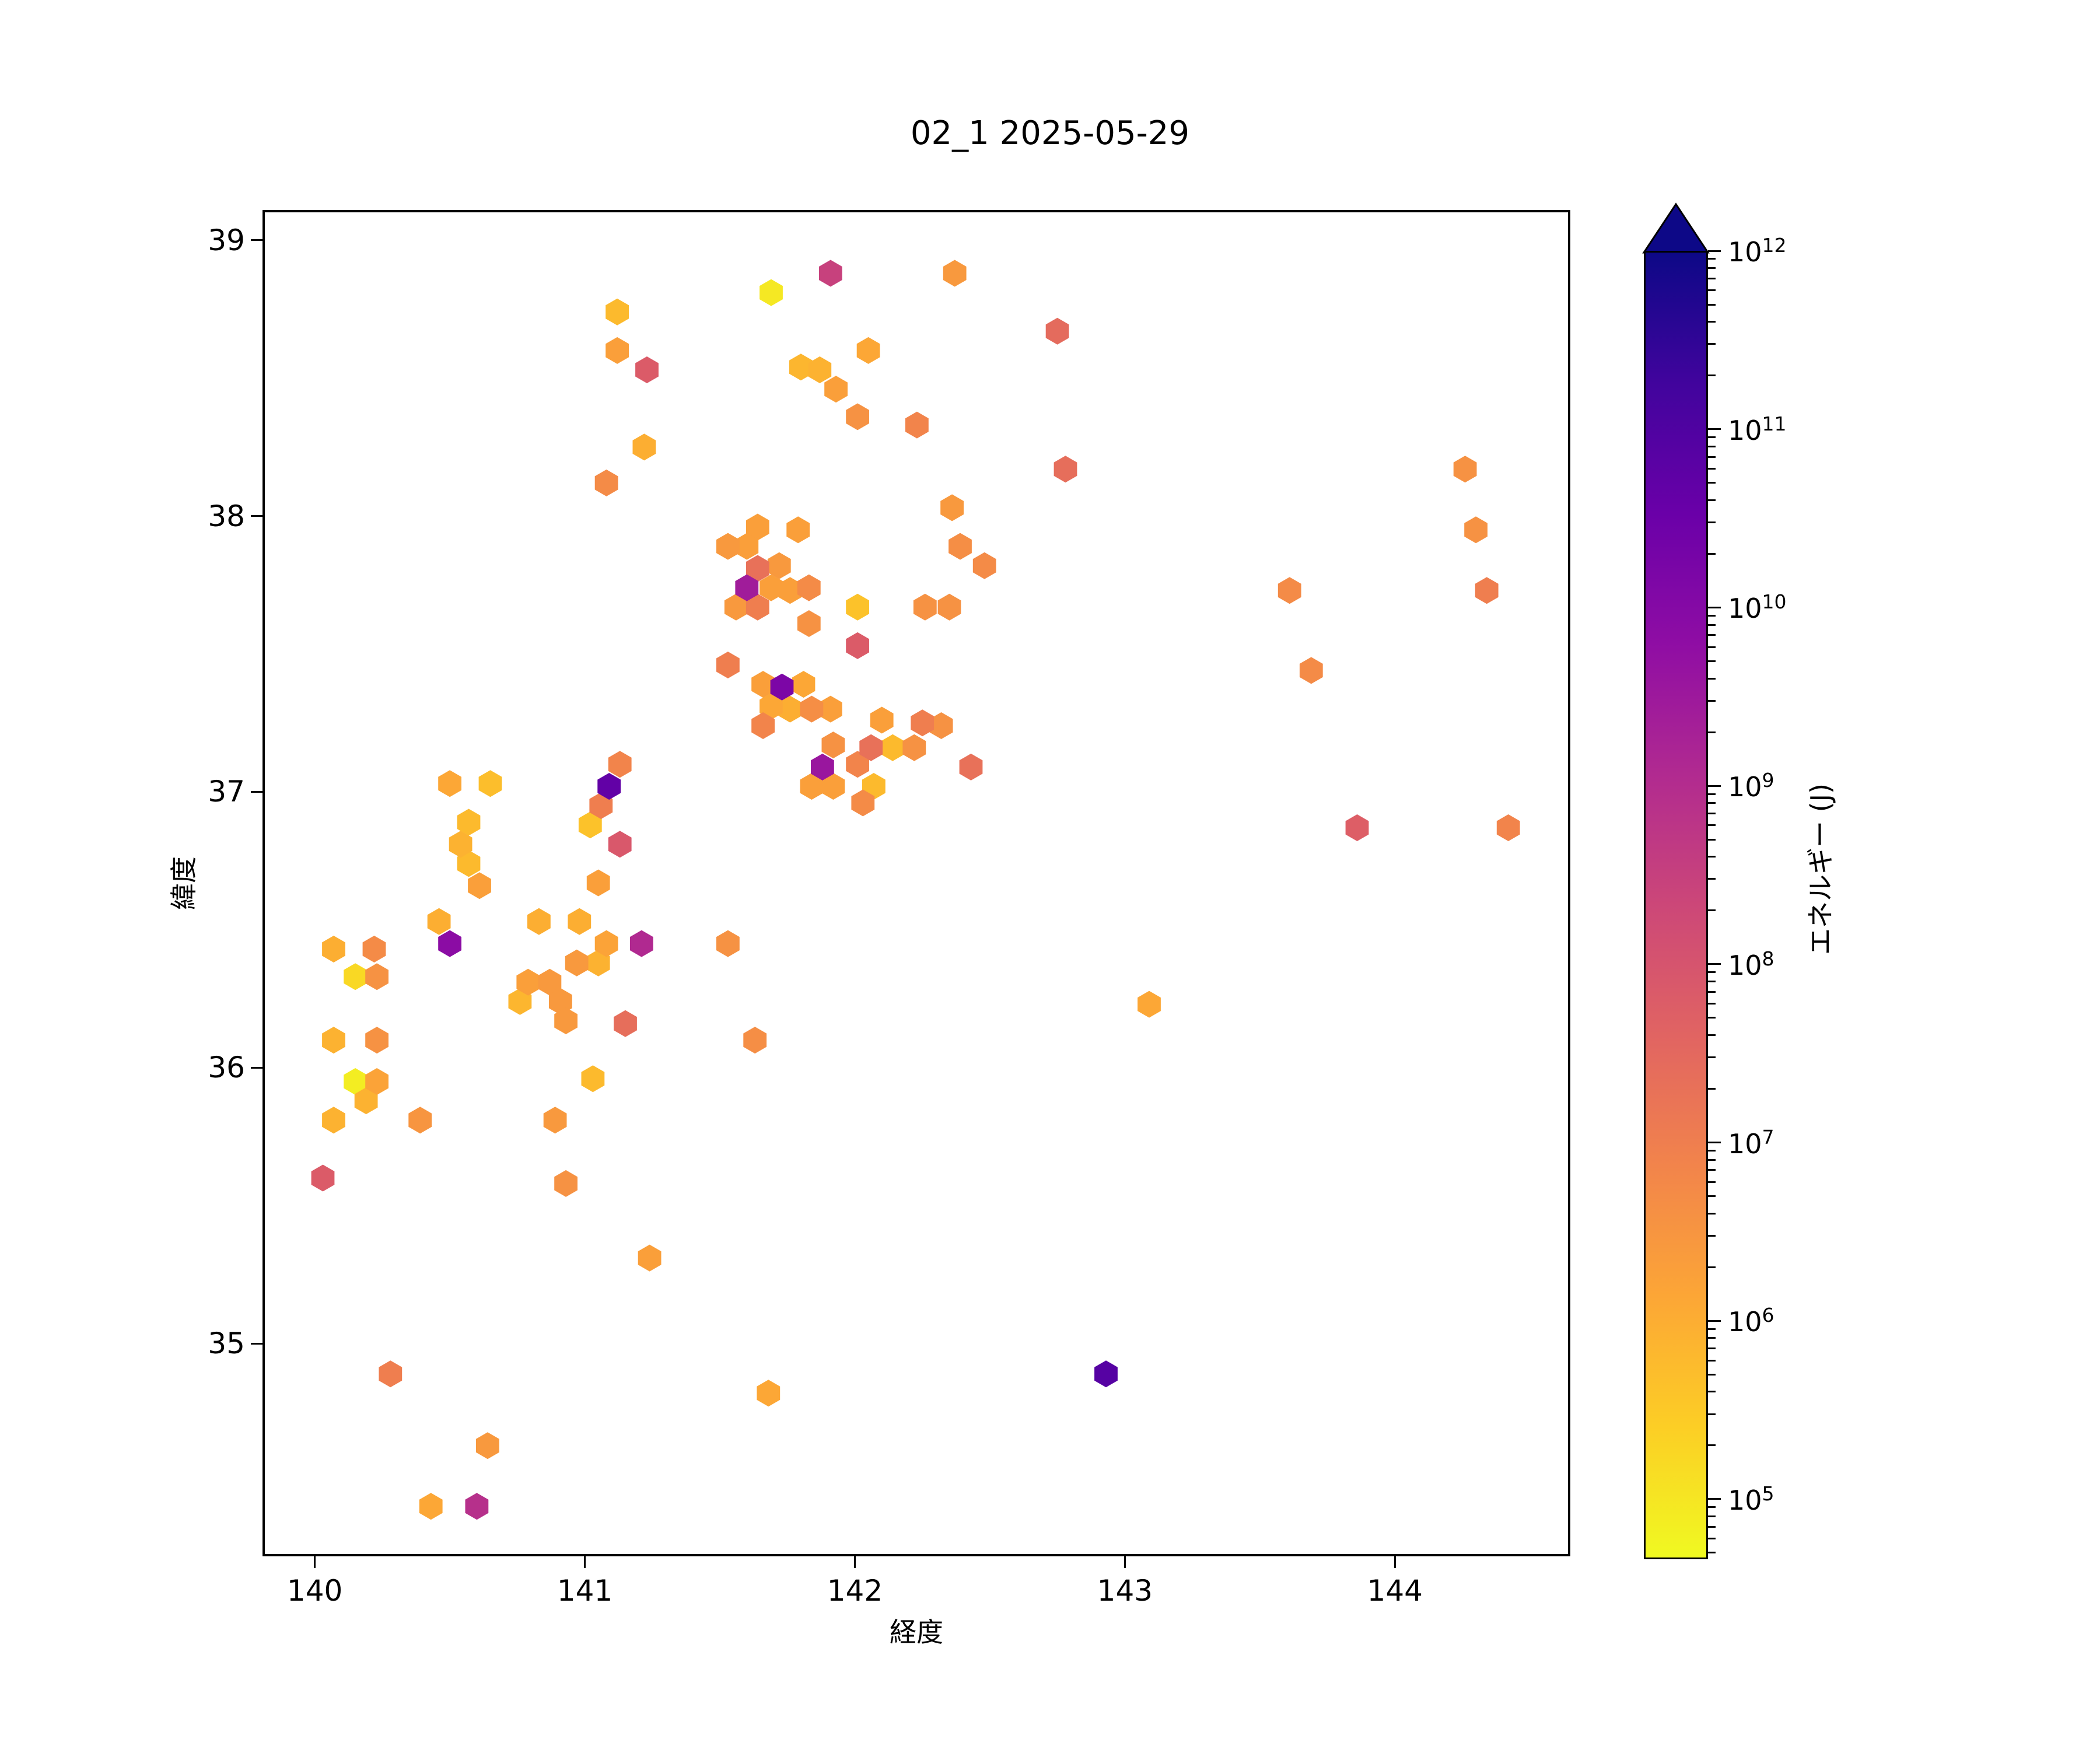  Describe the element at coordinates (1676, 228) in the screenshot. I see `colorbar-extend-arrow` at that location.